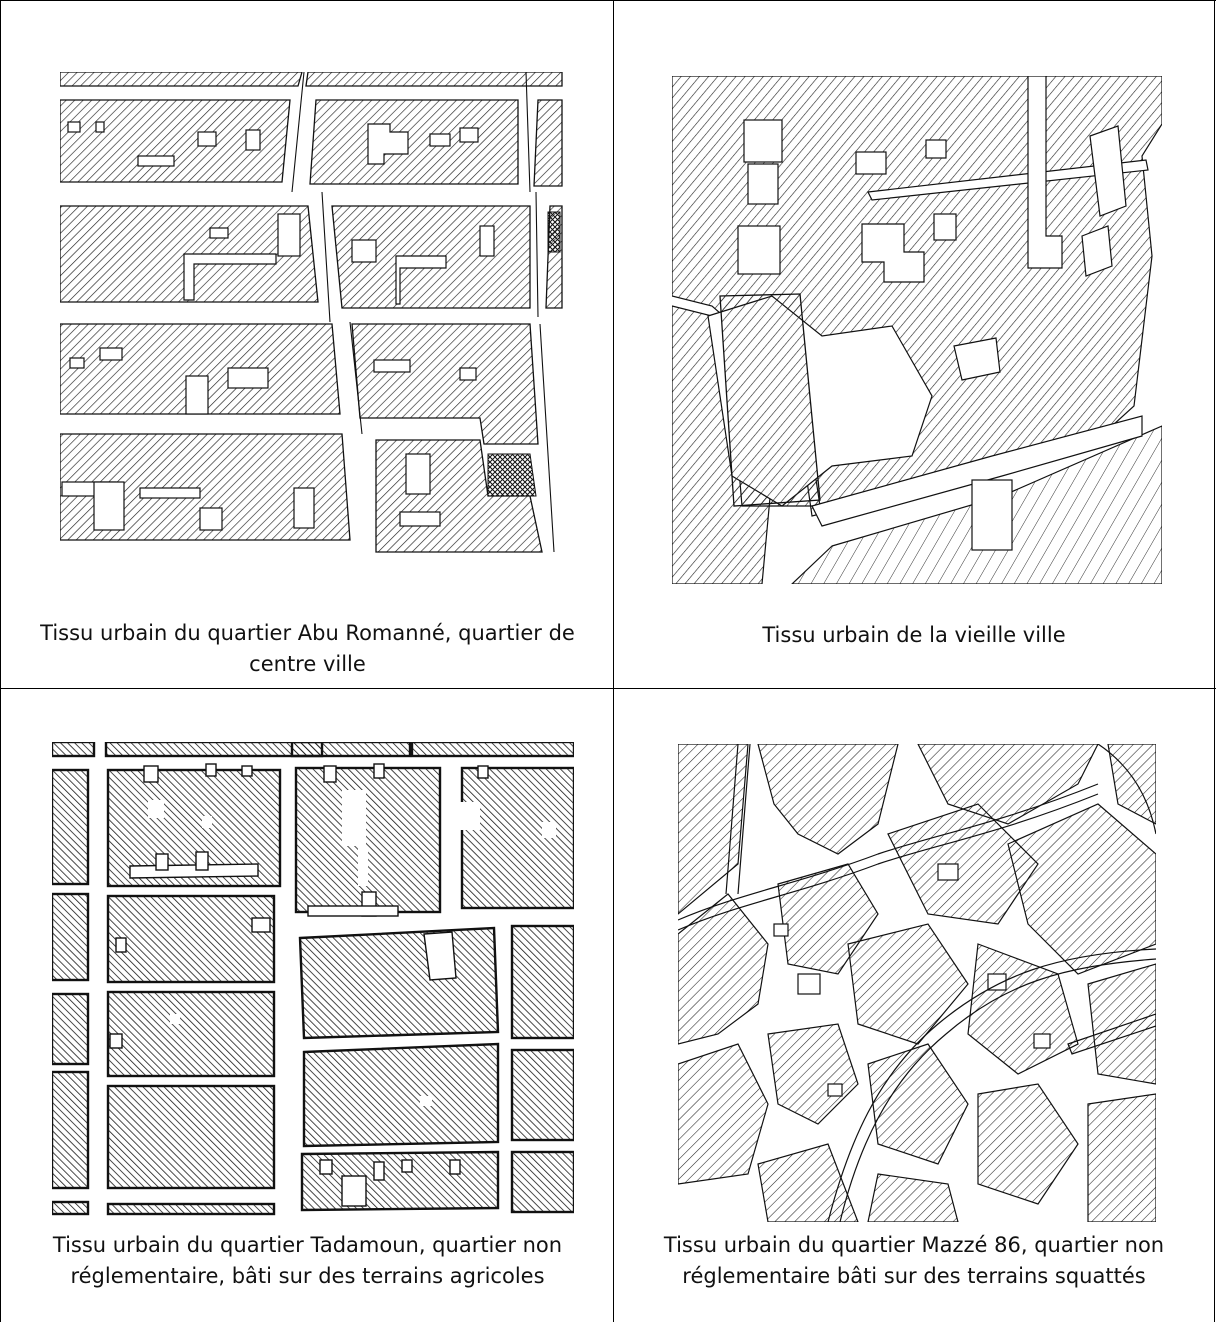  Describe the element at coordinates (0, 661) in the screenshot. I see `table-border-left` at that location.